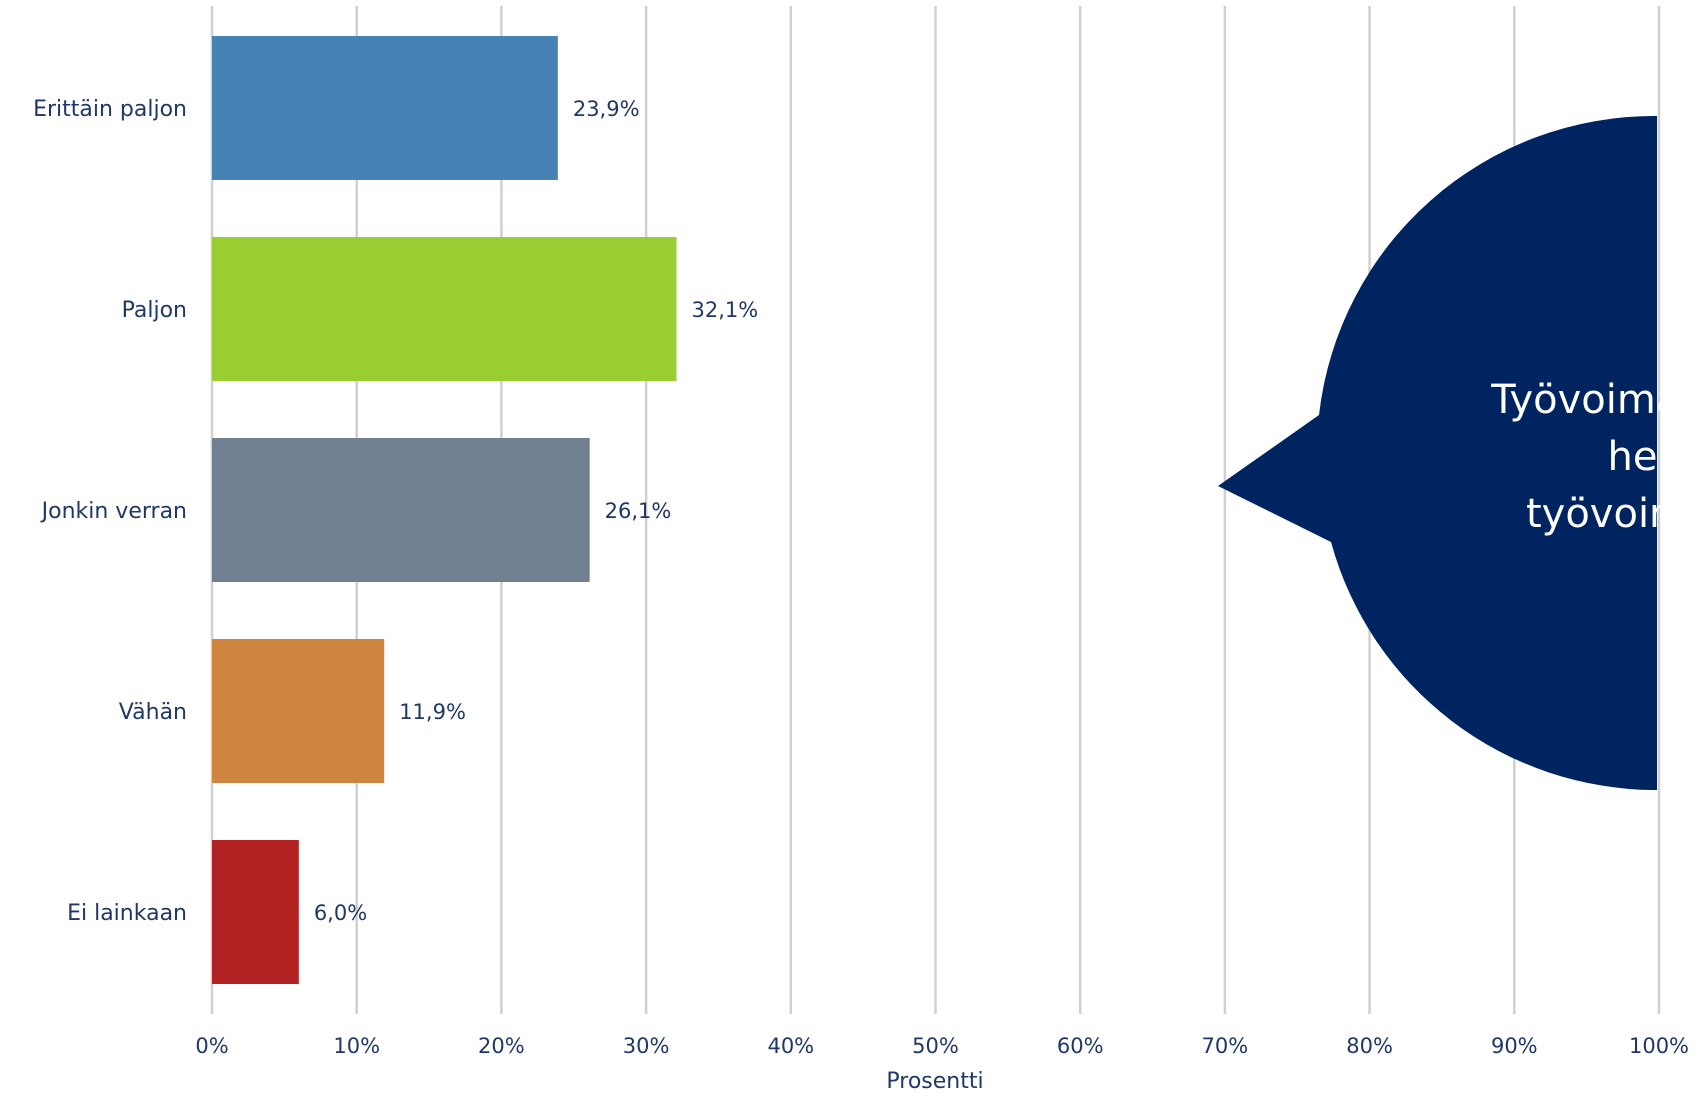 The image size is (1701, 1101). I want to click on data-label: 32,1%, so click(724, 310).